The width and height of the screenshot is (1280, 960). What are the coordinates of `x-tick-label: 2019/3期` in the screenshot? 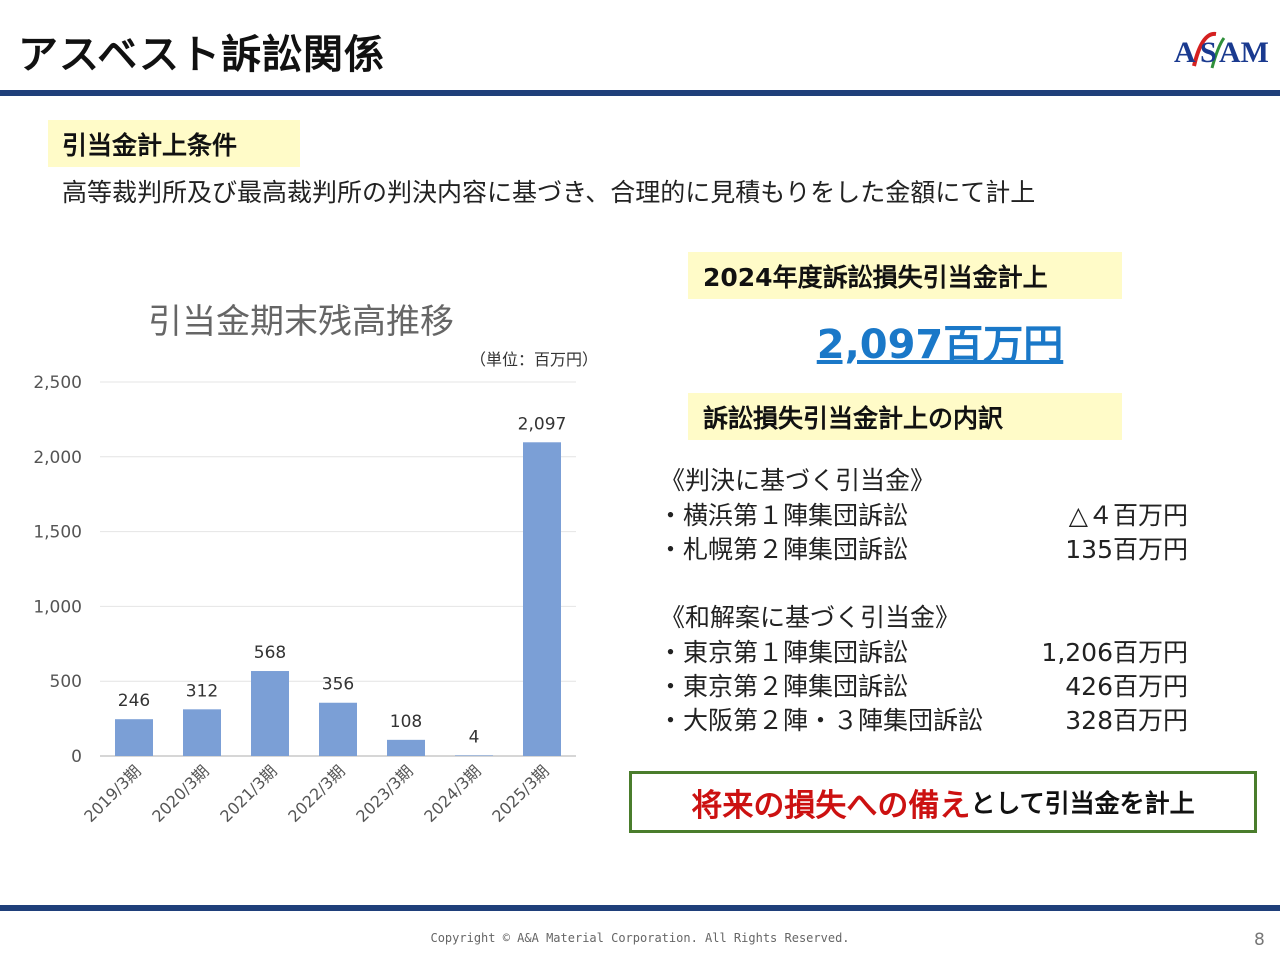 It's located at (112, 793).